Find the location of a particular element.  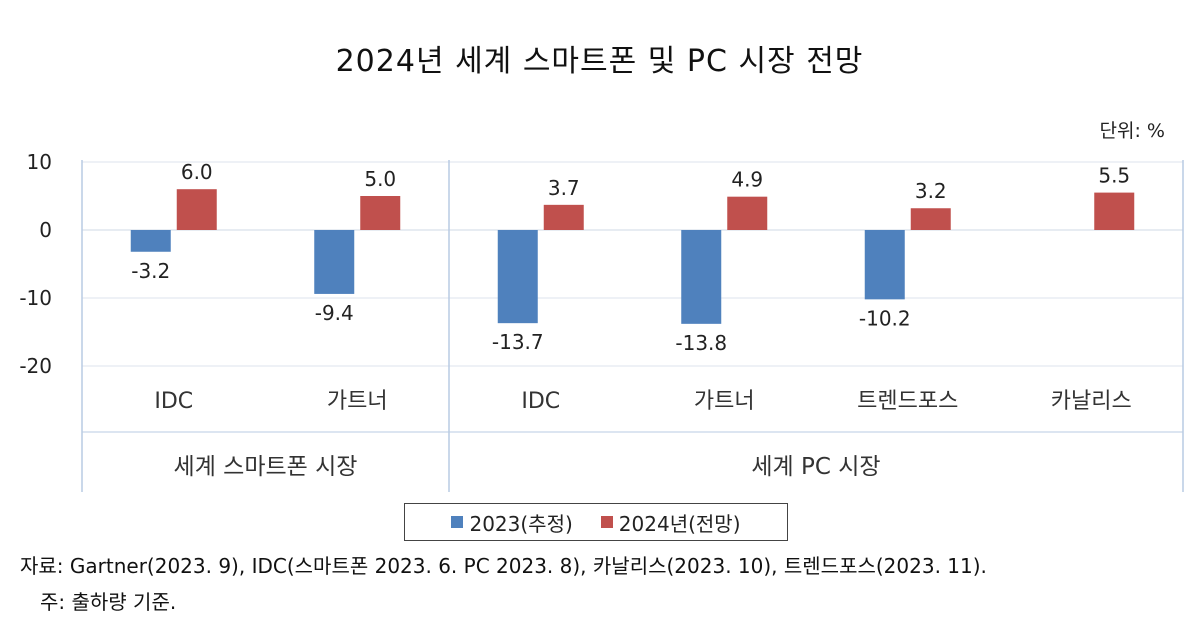

data-label: 3.2 is located at coordinates (931, 191).